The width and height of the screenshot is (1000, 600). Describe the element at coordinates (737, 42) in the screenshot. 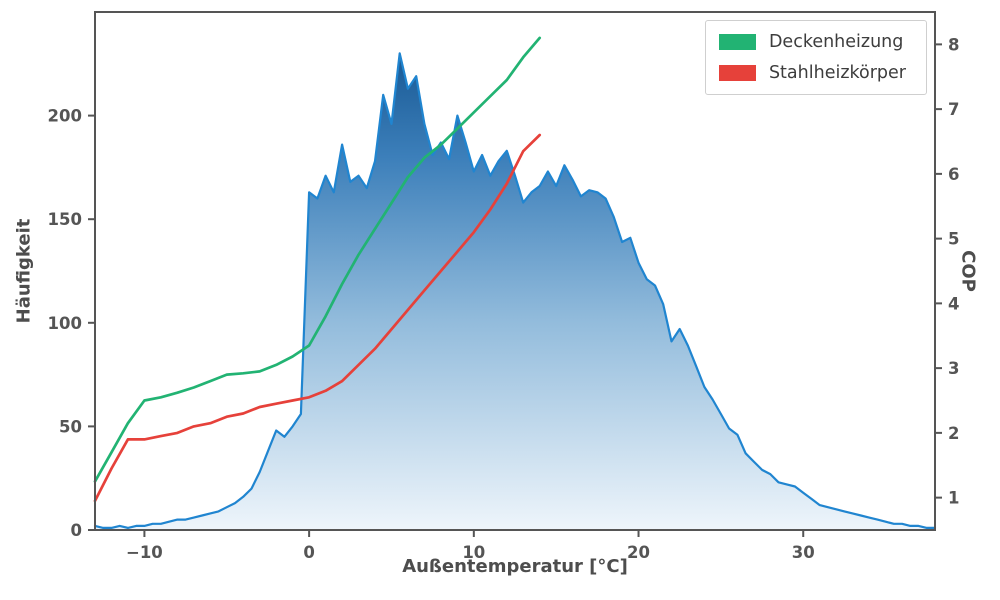

I see `legend-swatch-deckenheizung` at that location.